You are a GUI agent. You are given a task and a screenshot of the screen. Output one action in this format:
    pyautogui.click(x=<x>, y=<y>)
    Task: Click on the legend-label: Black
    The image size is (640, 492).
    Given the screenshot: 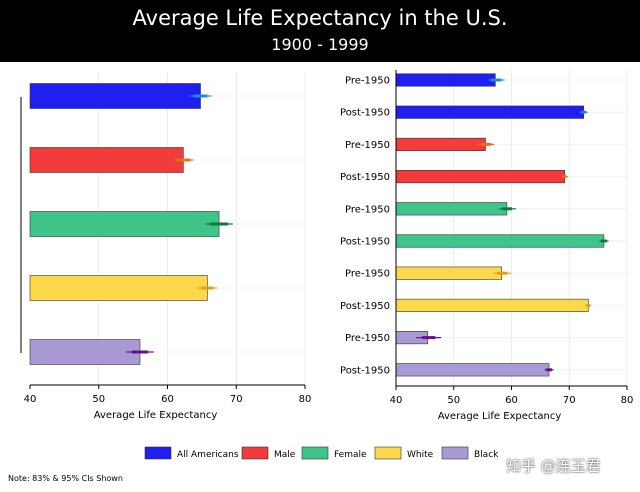 What is the action you would take?
    pyautogui.click(x=486, y=455)
    